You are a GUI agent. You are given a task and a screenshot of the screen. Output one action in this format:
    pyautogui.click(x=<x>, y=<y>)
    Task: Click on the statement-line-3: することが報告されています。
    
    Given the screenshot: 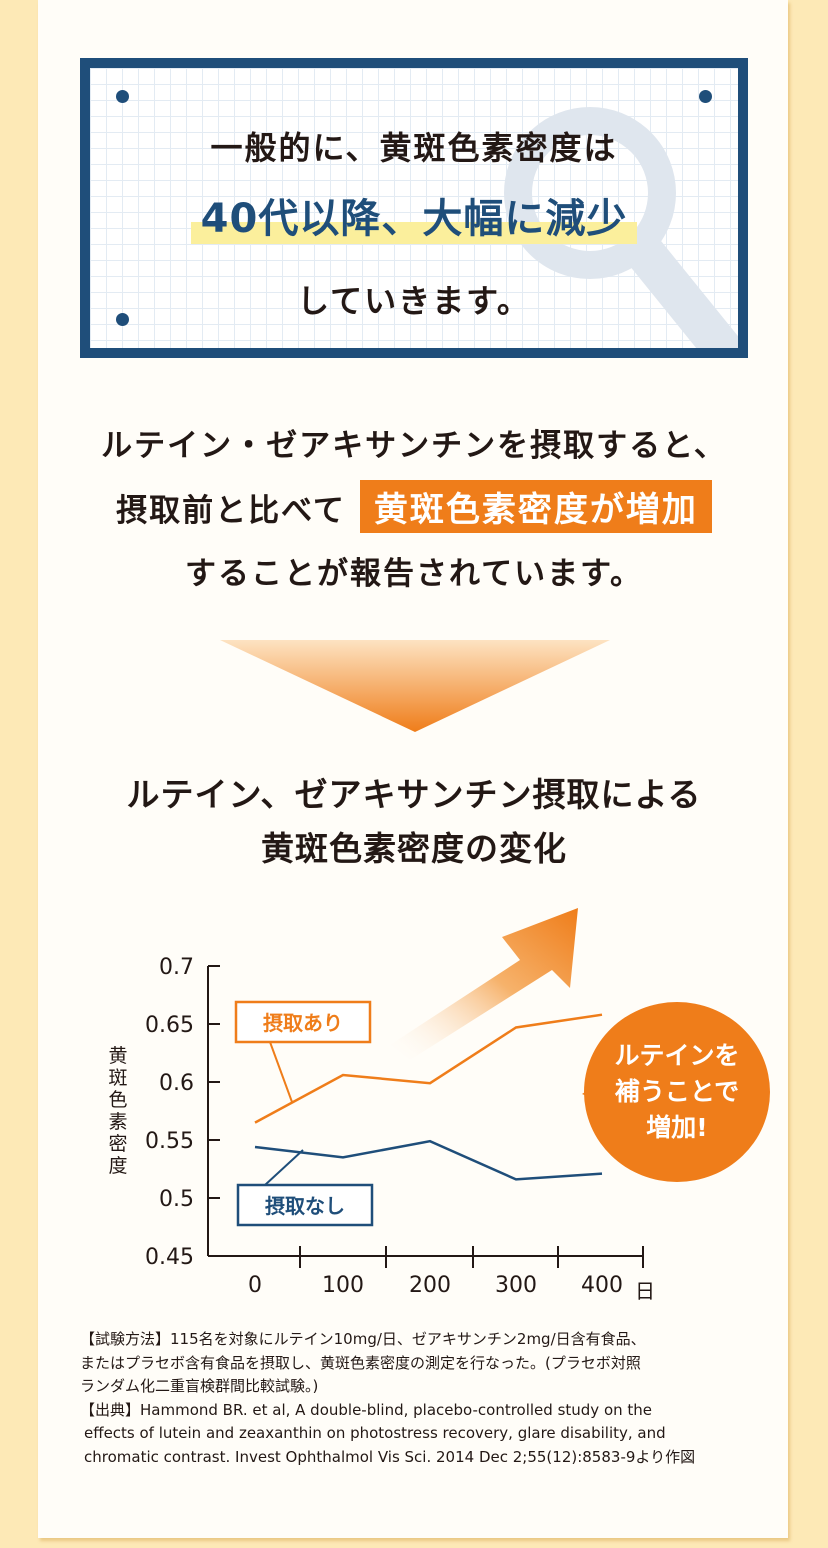 What is the action you would take?
    pyautogui.click(x=414, y=574)
    